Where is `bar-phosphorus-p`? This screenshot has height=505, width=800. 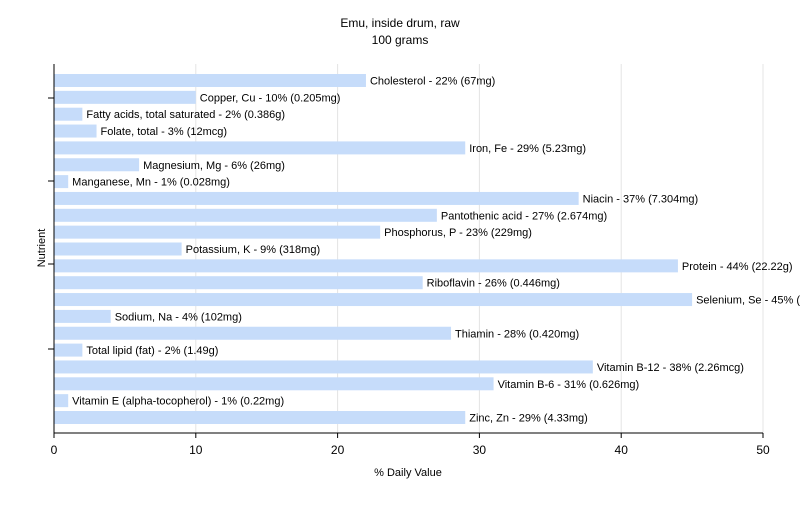
bar-phosphorus-p is located at coordinates (217, 232).